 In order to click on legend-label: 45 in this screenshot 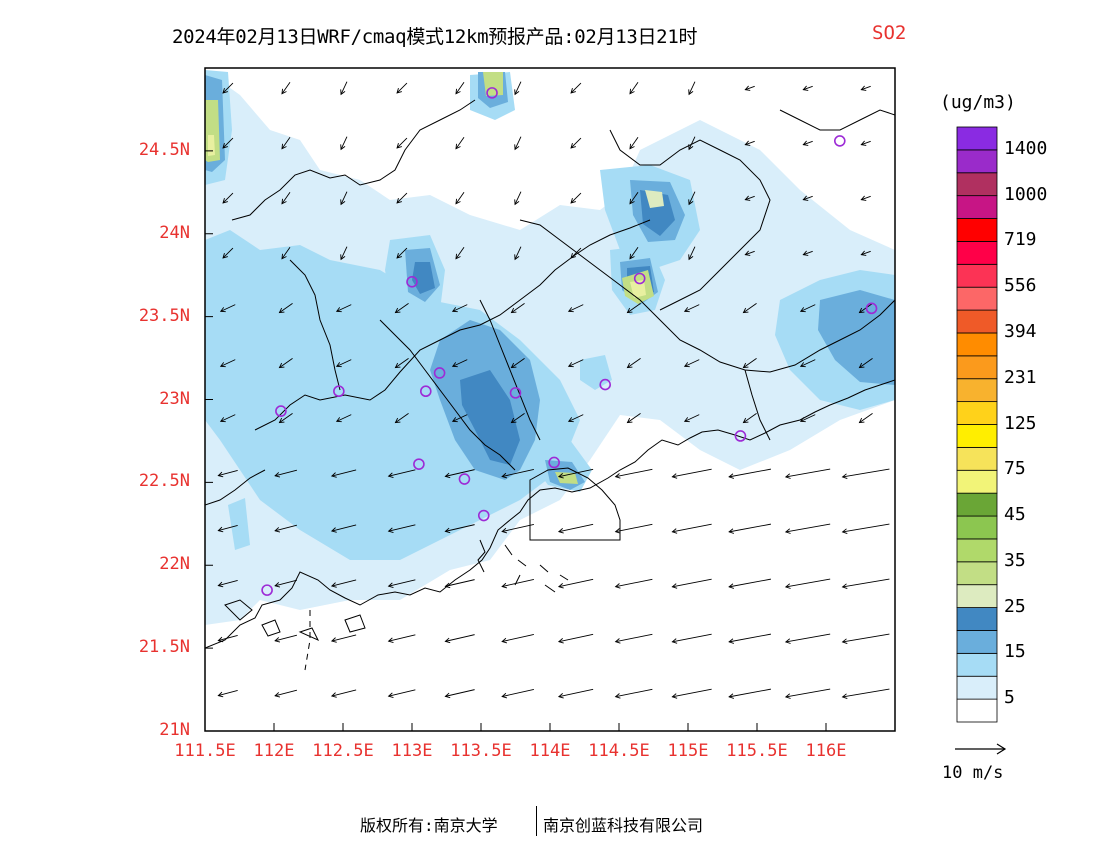, I will do `click(1015, 515)`.